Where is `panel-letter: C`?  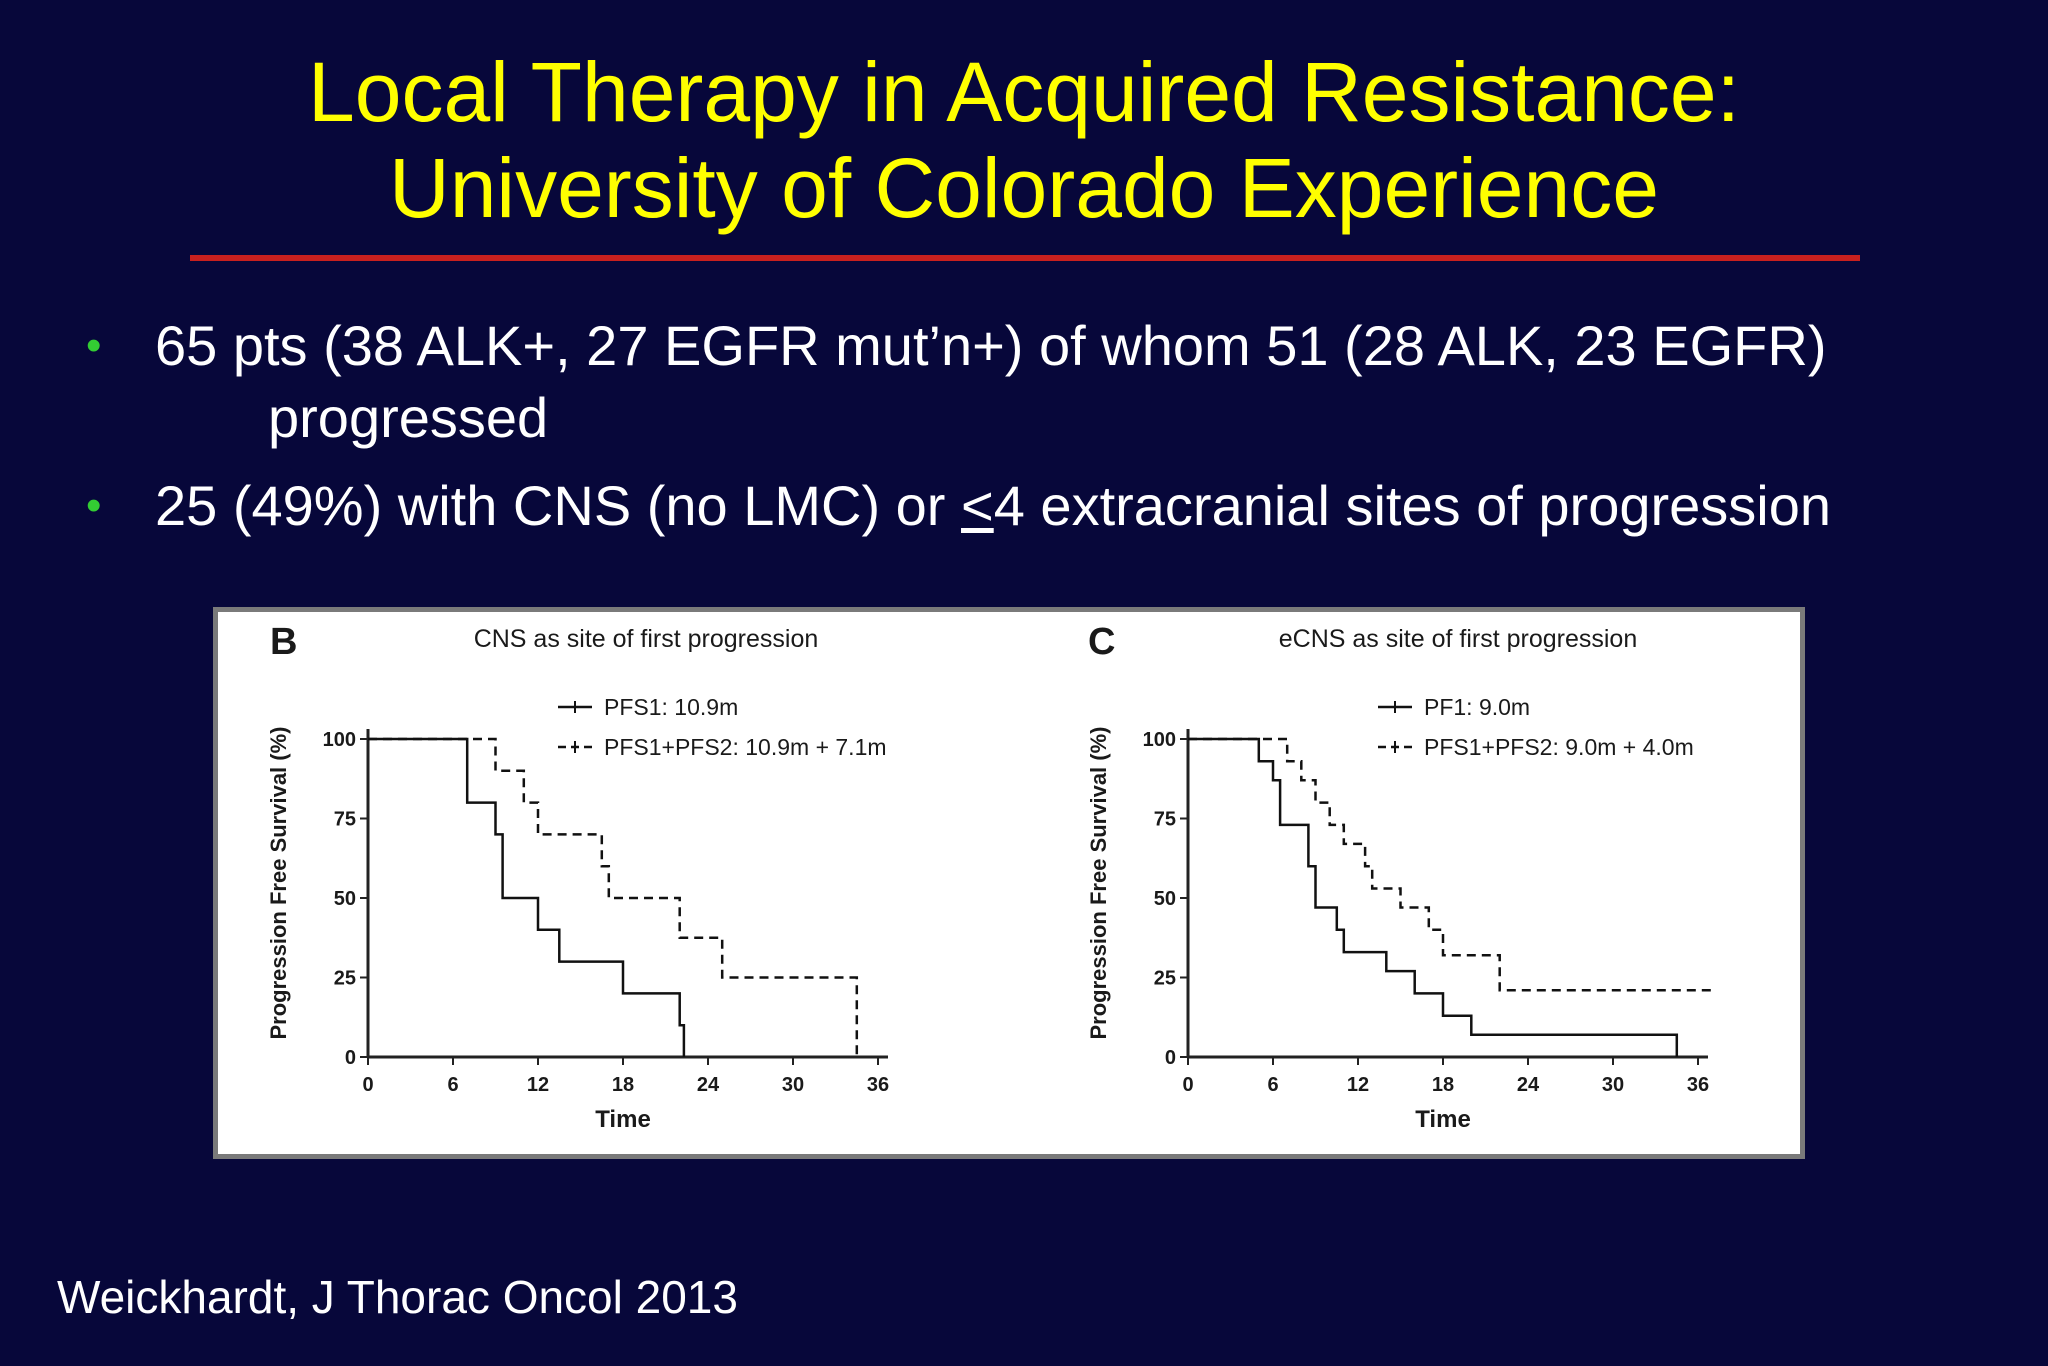 panel-letter: C is located at coordinates (1101, 642).